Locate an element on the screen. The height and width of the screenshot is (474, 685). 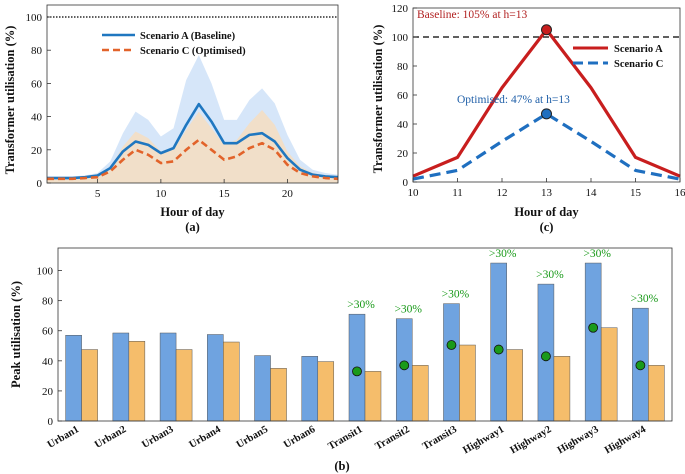
marker-highway3 is located at coordinates (593, 327).